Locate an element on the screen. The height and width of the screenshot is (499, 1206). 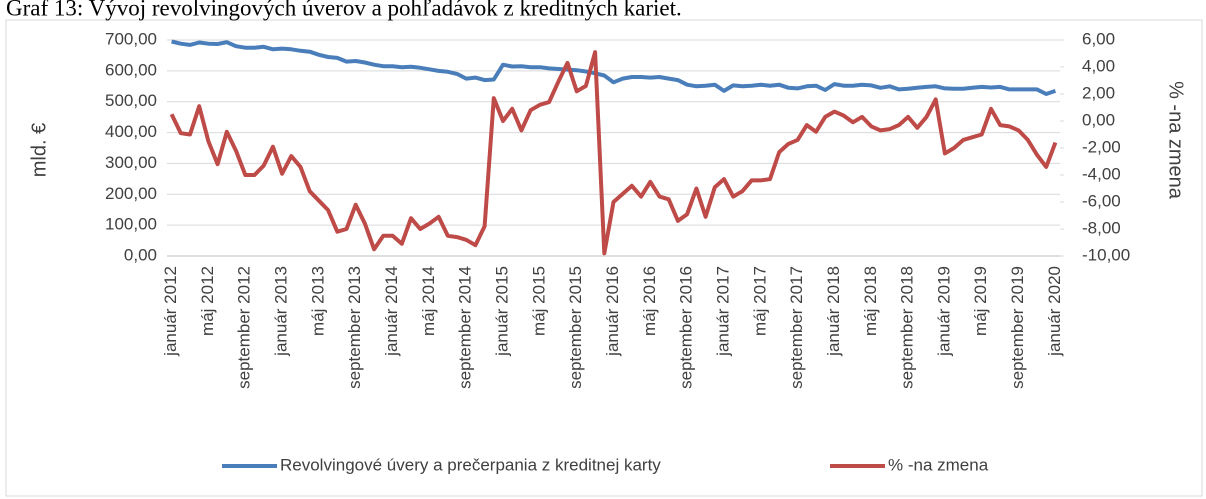
x-tick-label: september 2014 is located at coordinates (465, 327).